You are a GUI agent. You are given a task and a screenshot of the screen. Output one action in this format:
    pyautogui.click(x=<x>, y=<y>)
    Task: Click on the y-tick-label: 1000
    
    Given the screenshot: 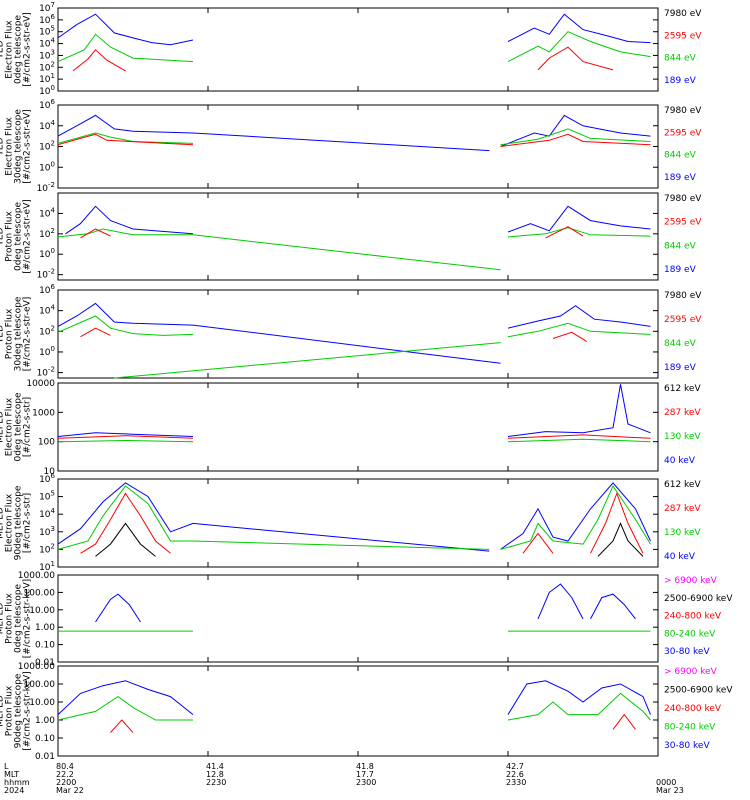 What is the action you would take?
    pyautogui.click(x=43, y=413)
    